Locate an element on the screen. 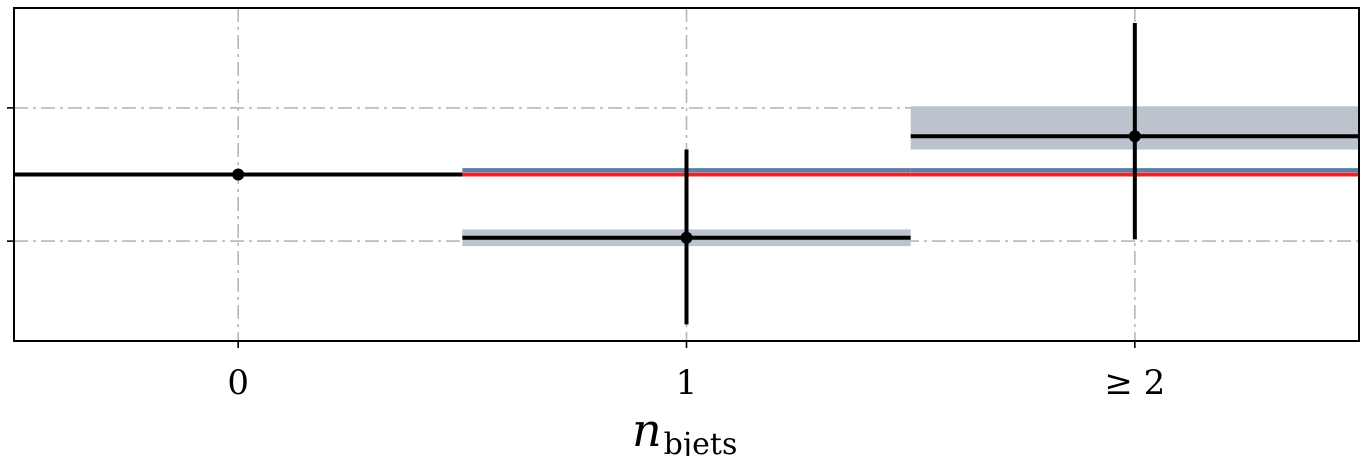 This screenshot has height=456, width=1360. x-tick-label: 0 is located at coordinates (238, 383).